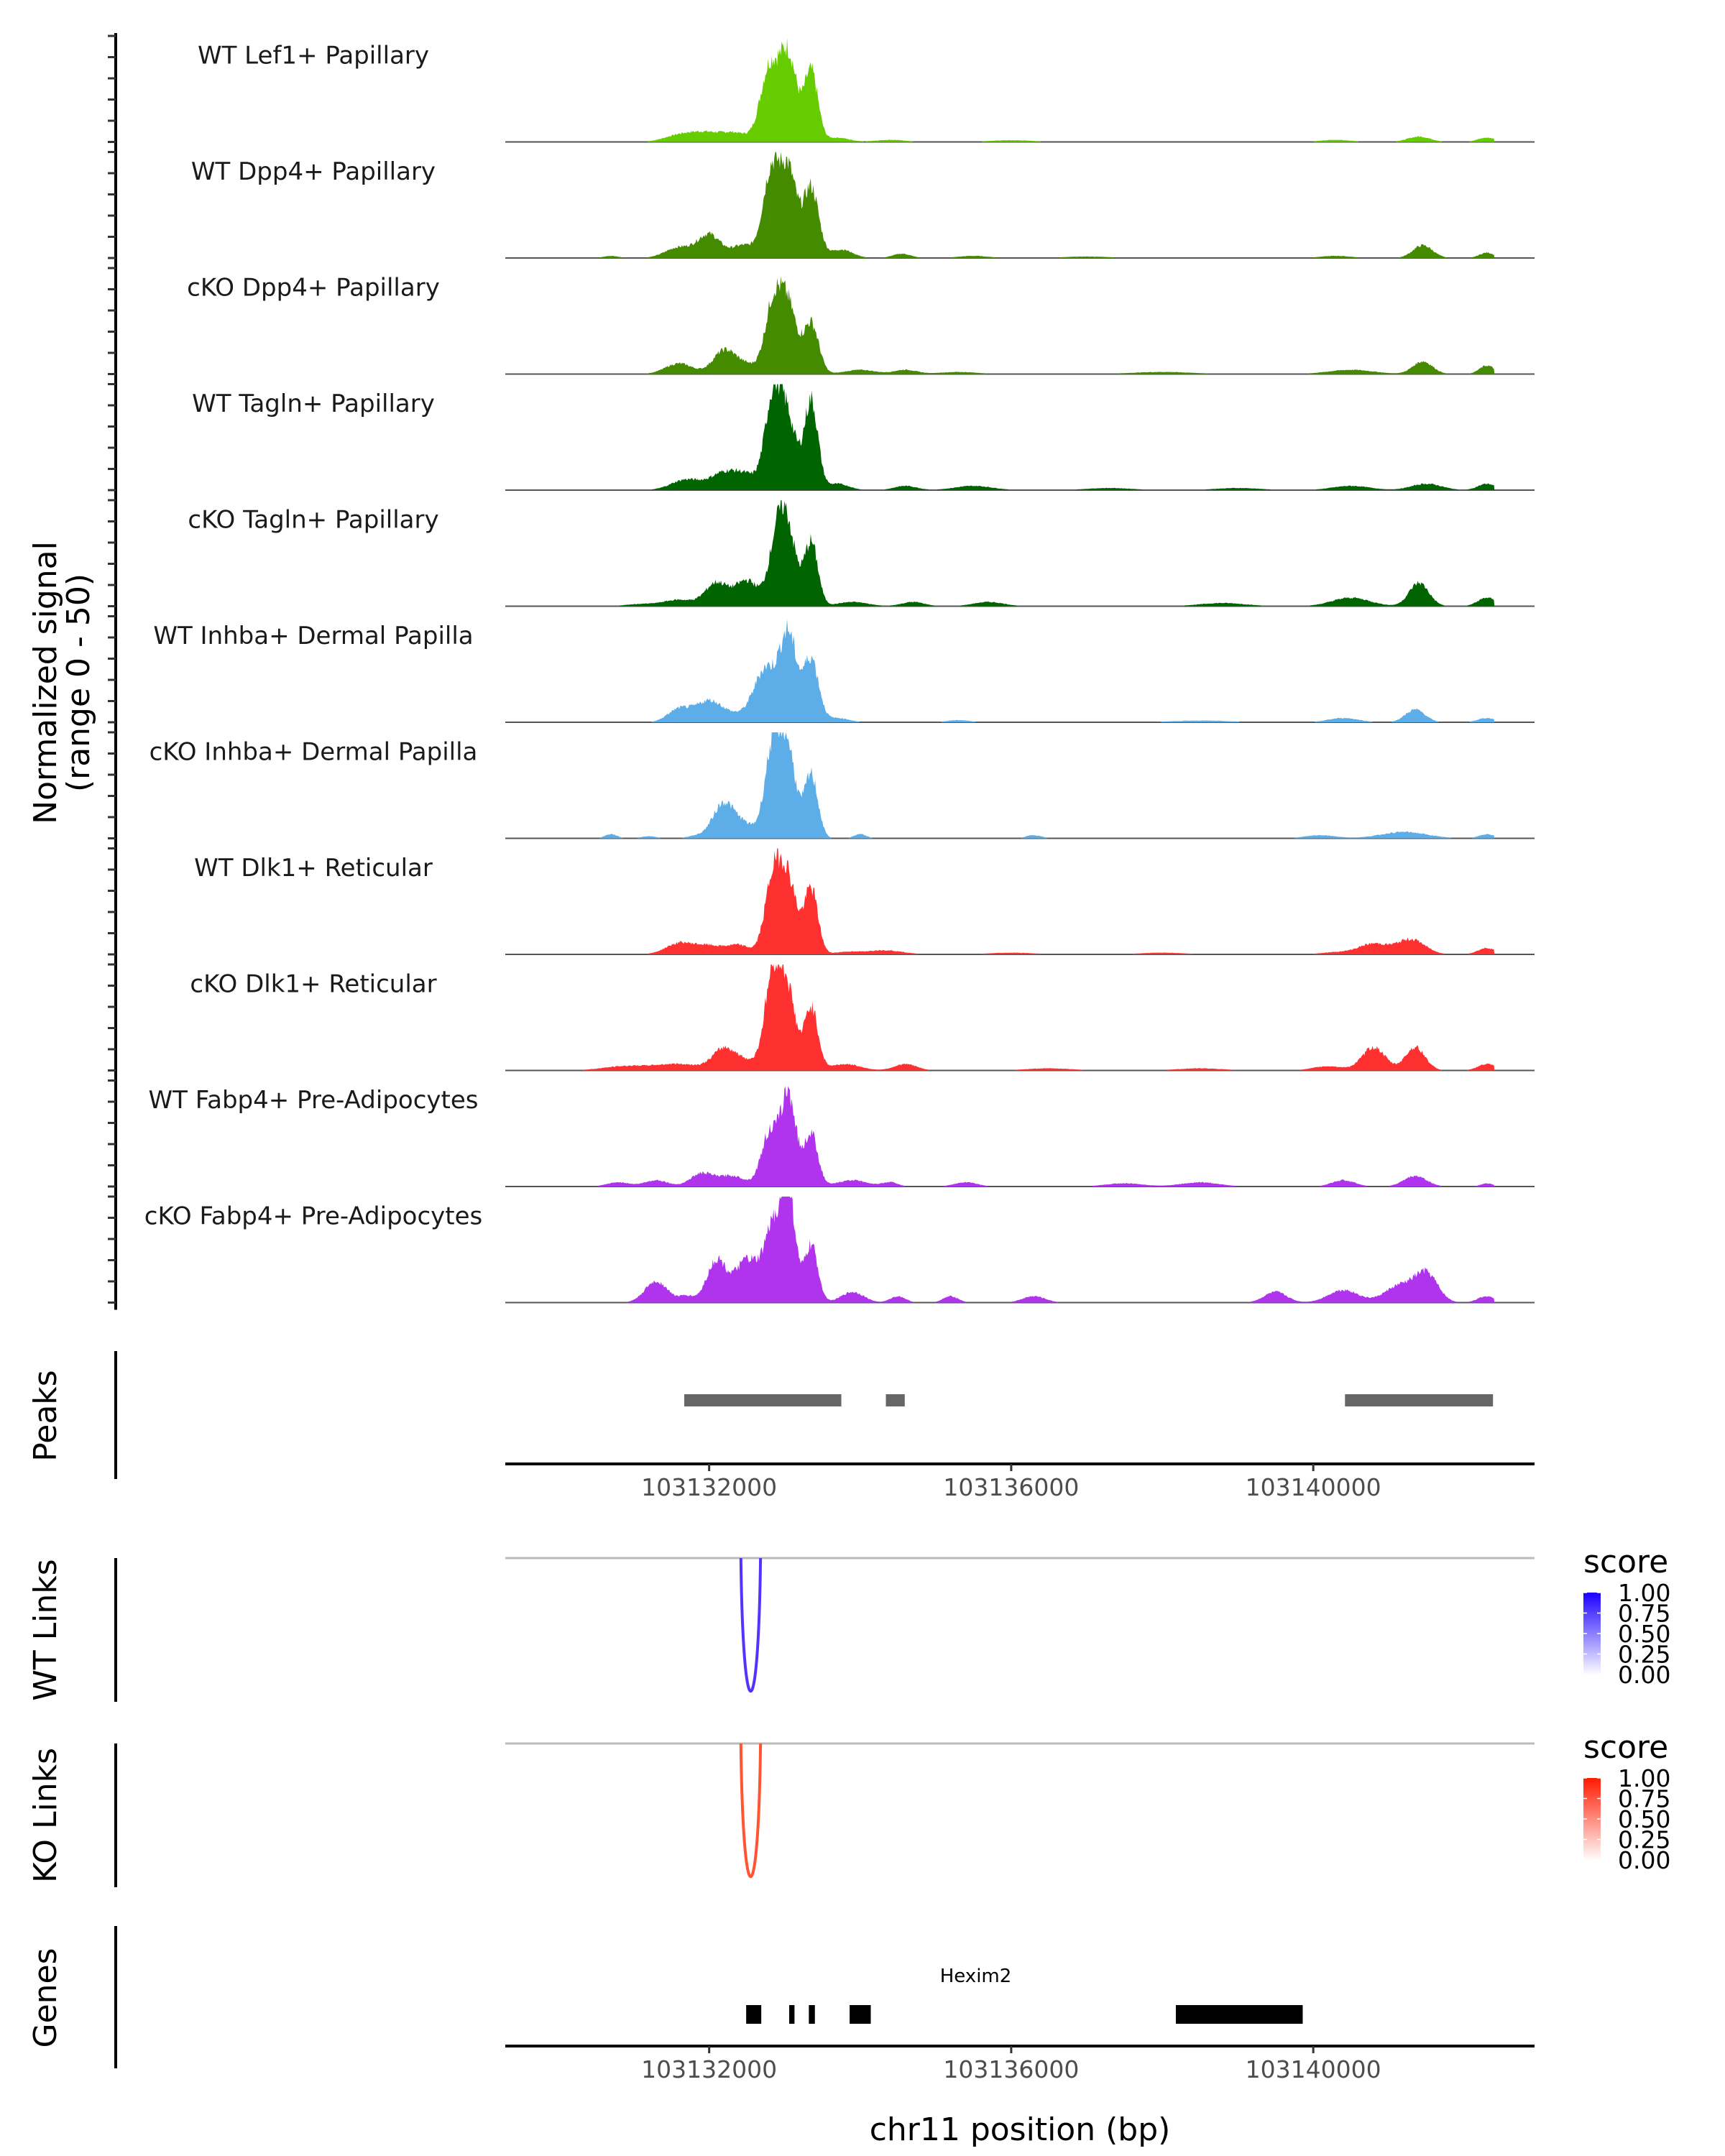 The height and width of the screenshot is (2156, 1725). What do you see at coordinates (313, 55) in the screenshot?
I see `coverage-track-label: WT Lef1+ Papillary` at bounding box center [313, 55].